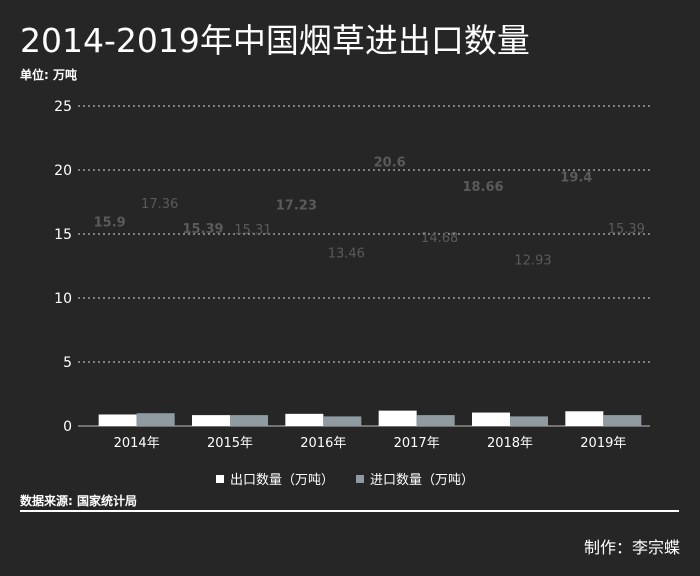 This screenshot has width=700, height=576. What do you see at coordinates (603, 443) in the screenshot?
I see `x-tick-label: 2019年` at bounding box center [603, 443].